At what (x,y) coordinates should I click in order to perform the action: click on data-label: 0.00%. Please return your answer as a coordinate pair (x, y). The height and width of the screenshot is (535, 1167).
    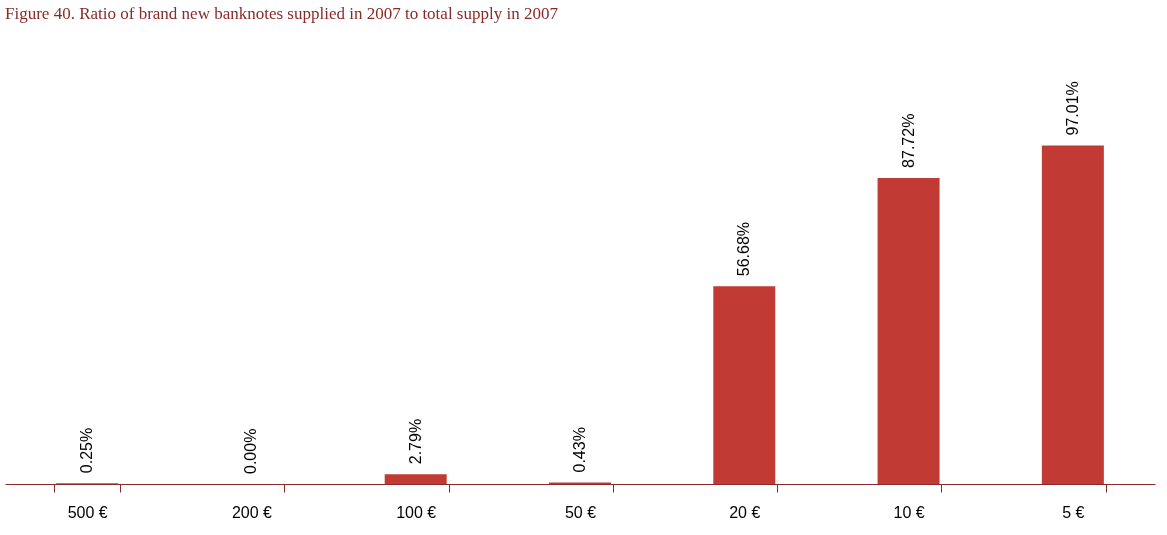
    Looking at the image, I should click on (251, 451).